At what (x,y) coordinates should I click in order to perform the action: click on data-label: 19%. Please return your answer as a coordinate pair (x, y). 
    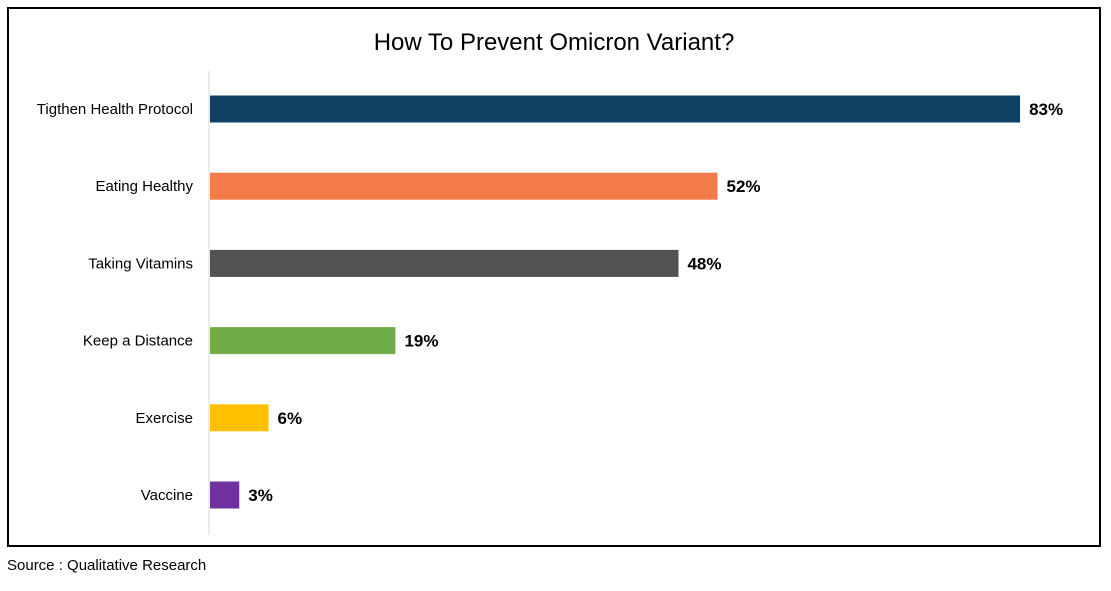
    Looking at the image, I should click on (421, 341).